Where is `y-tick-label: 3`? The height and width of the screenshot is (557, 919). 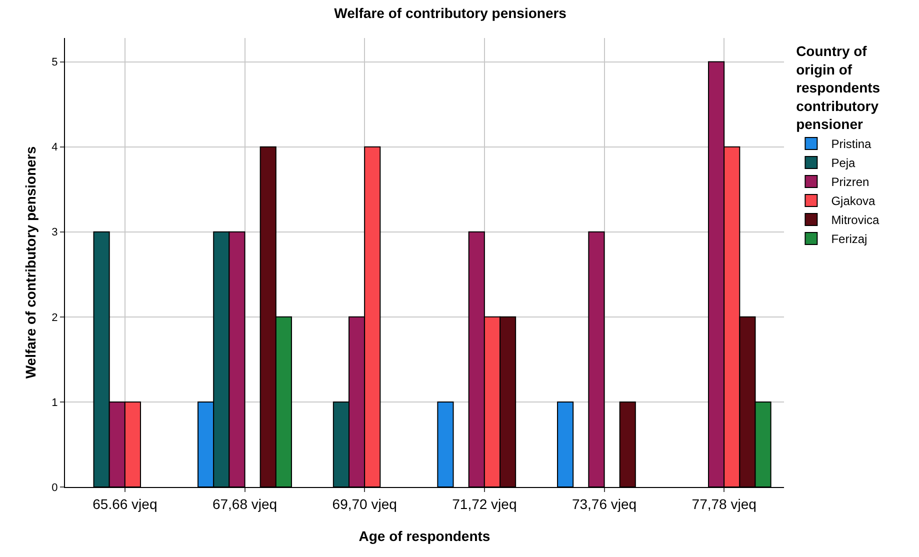
y-tick-label: 3 is located at coordinates (55, 232).